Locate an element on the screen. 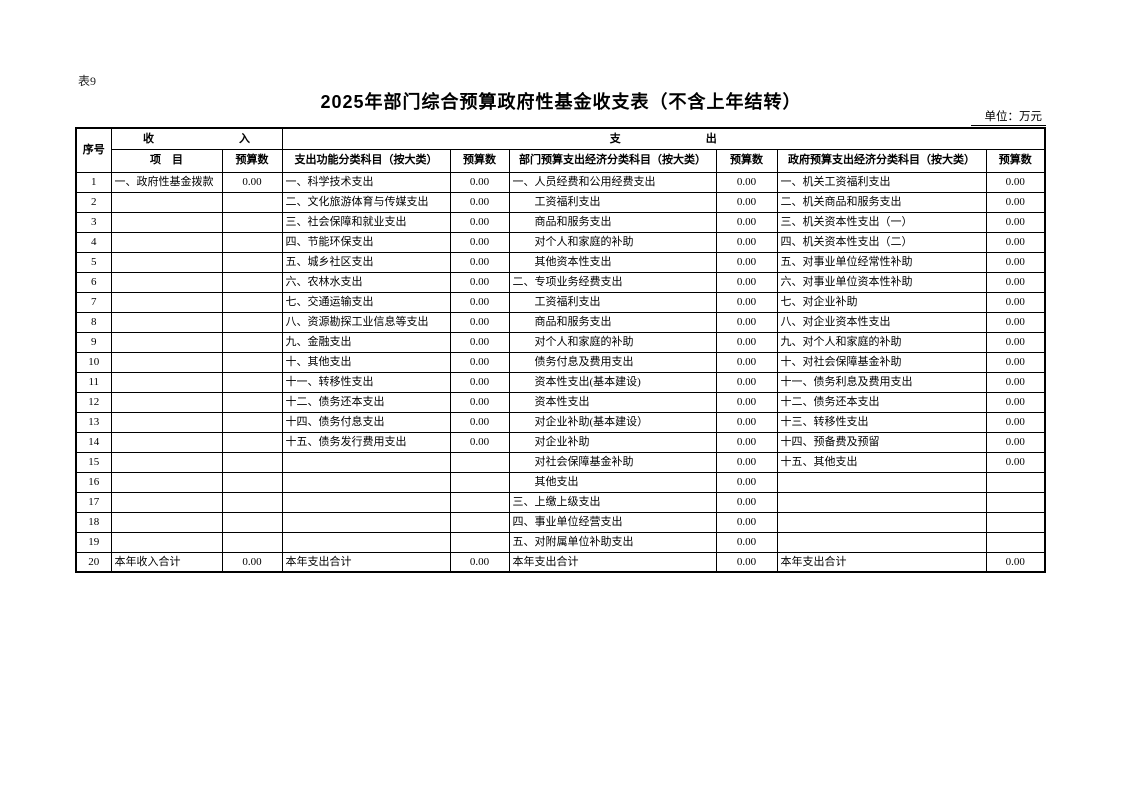 The image size is (1122, 793). dept-econ-item-cell: 资本性支出(基本建设) is located at coordinates (612, 382).